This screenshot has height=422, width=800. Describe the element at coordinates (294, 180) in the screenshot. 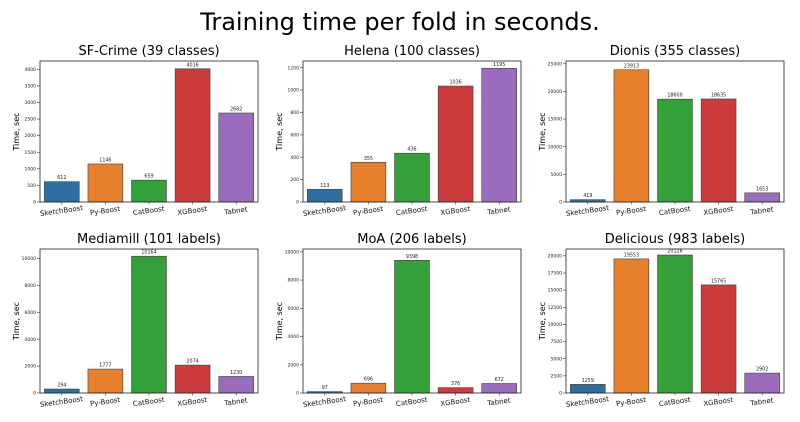

I see `y-tick-label: 200` at that location.